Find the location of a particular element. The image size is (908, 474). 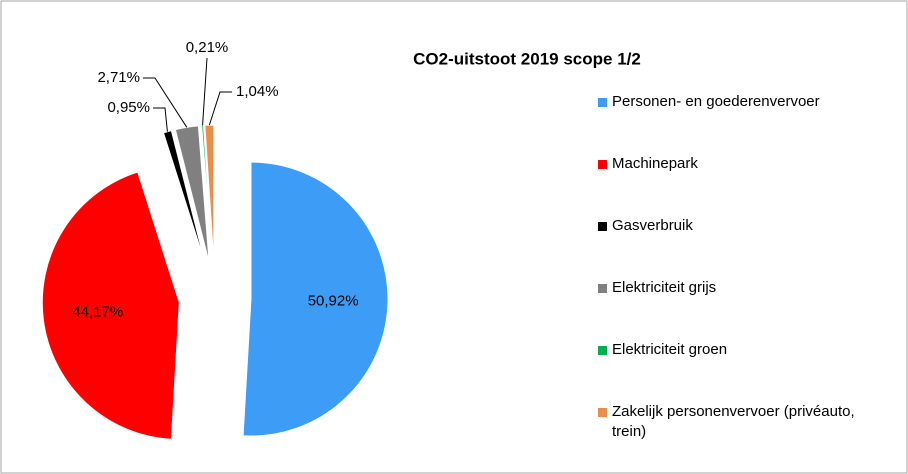

data-label: 2,71% is located at coordinates (118, 77).